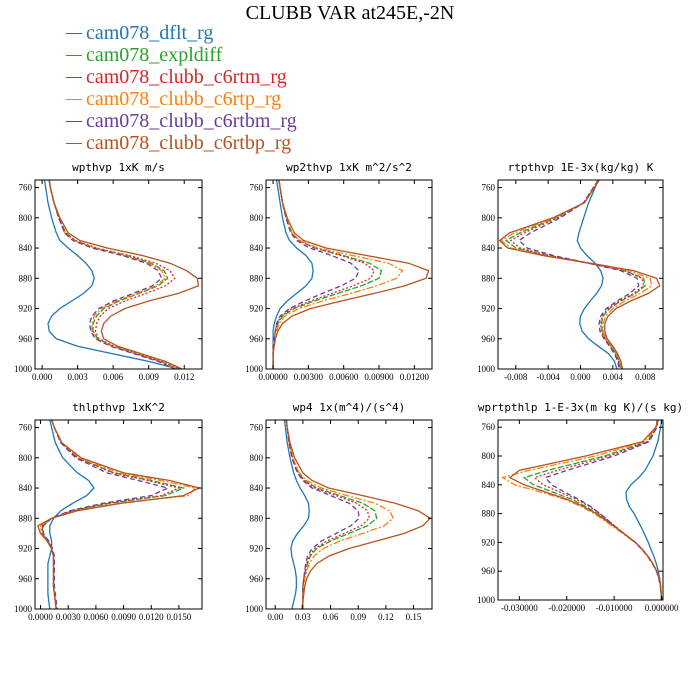 This screenshot has width=700, height=700. Describe the element at coordinates (350, 13) in the screenshot. I see `figure-title: CLUBB VAR at245E,-2N` at that location.